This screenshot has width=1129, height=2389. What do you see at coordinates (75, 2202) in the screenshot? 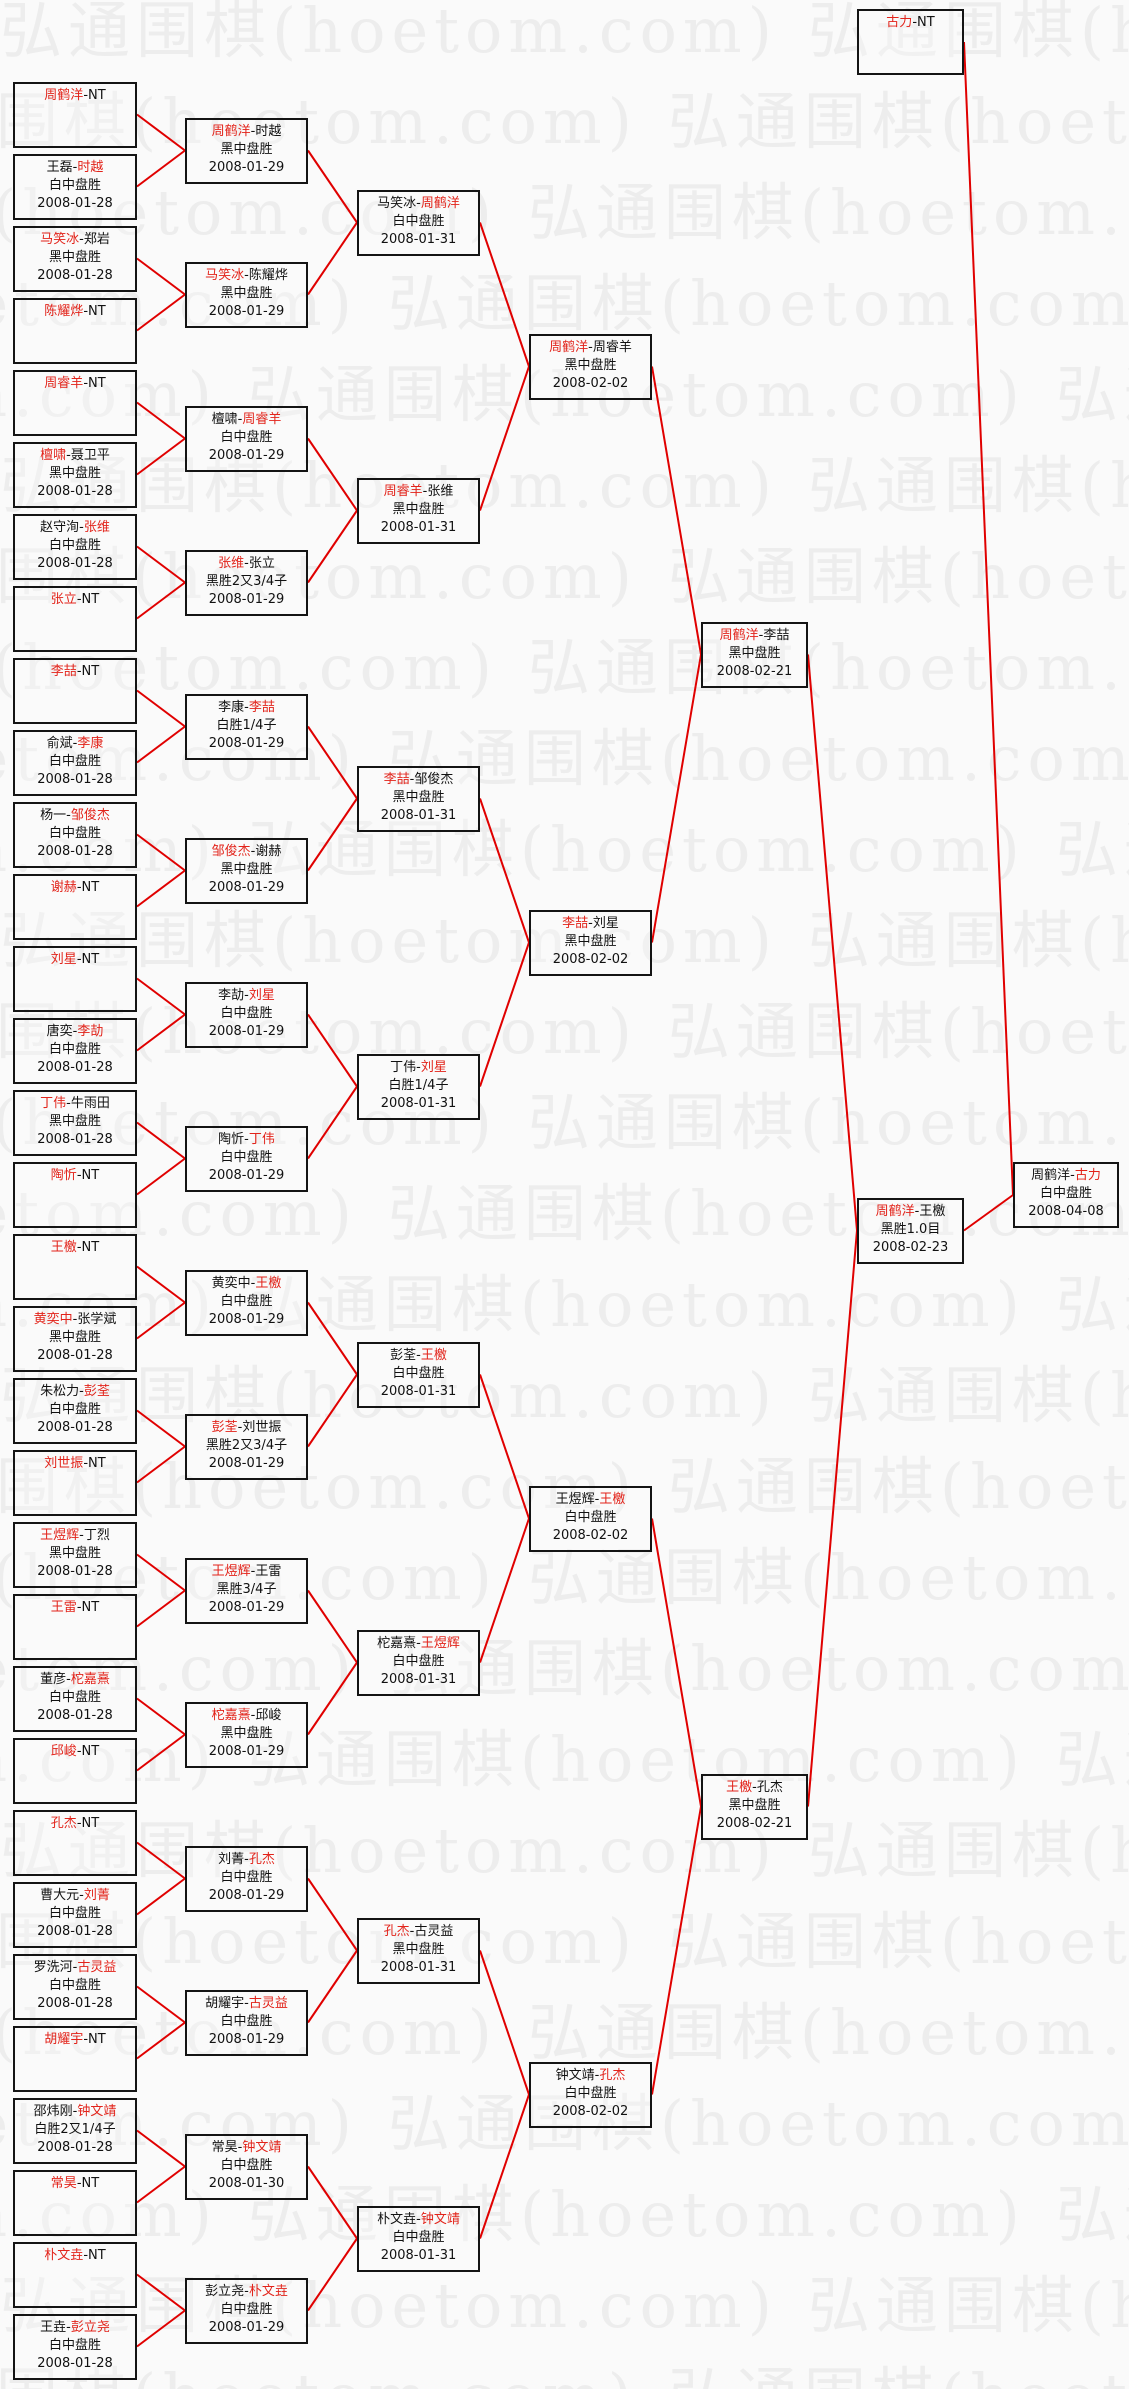
I see `match-box-round-1: 常昊-NT` at bounding box center [75, 2202].